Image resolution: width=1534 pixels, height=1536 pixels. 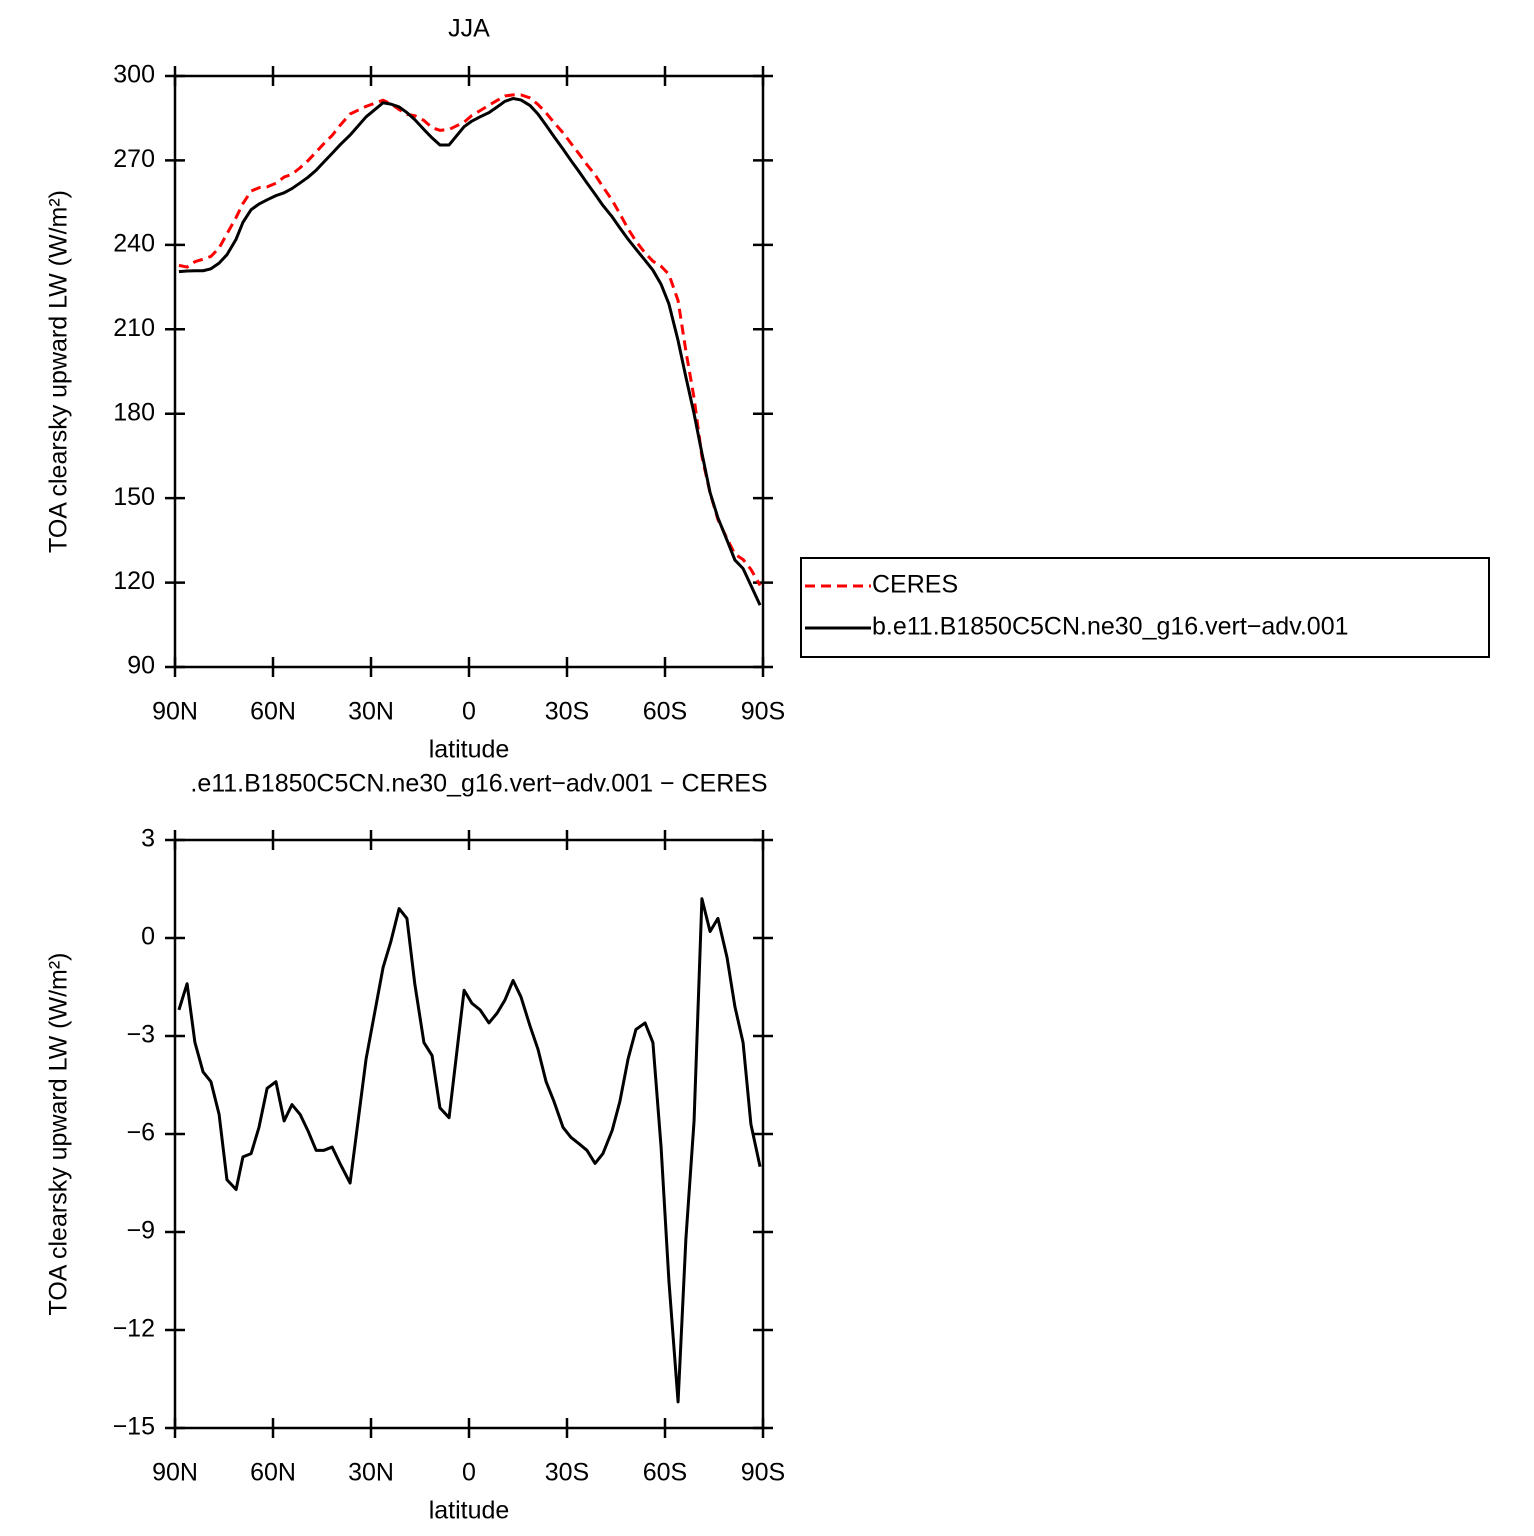 I want to click on y-tick-label: 300, so click(x=134, y=75).